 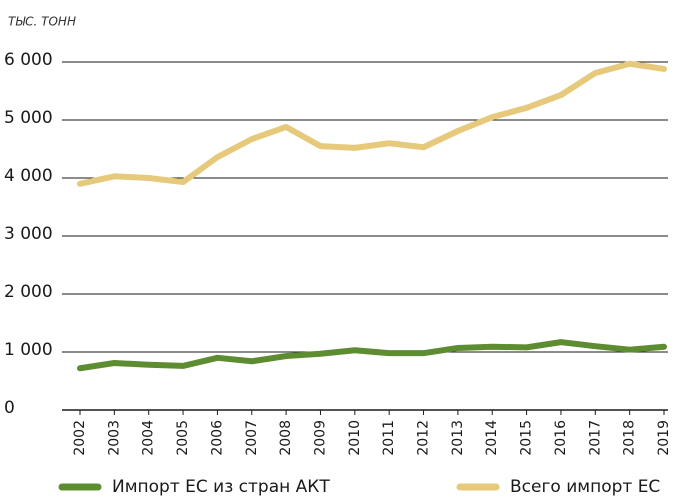 What do you see at coordinates (585, 487) in the screenshot?
I see `legend-label: Всего импорт ЕС` at bounding box center [585, 487].